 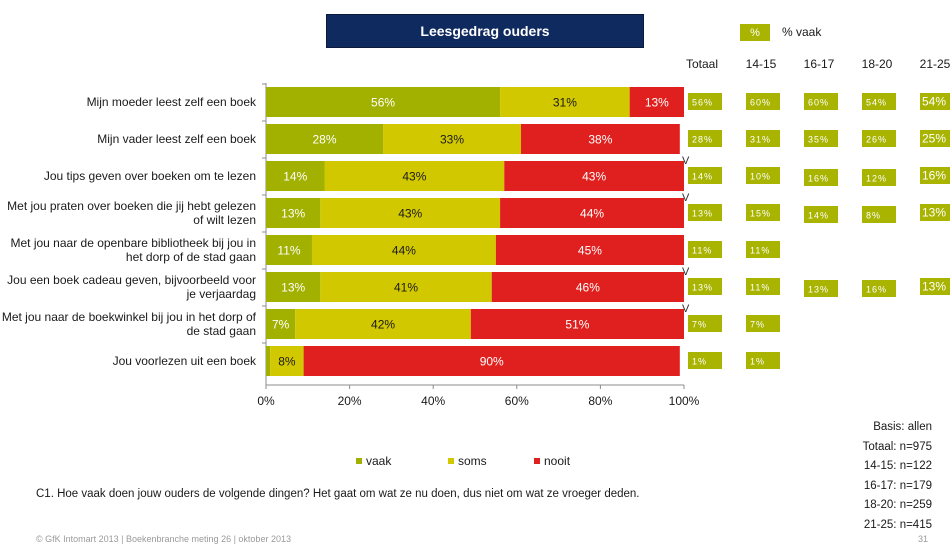 What do you see at coordinates (383, 325) in the screenshot?
I see `data-label-soms: 42%` at bounding box center [383, 325].